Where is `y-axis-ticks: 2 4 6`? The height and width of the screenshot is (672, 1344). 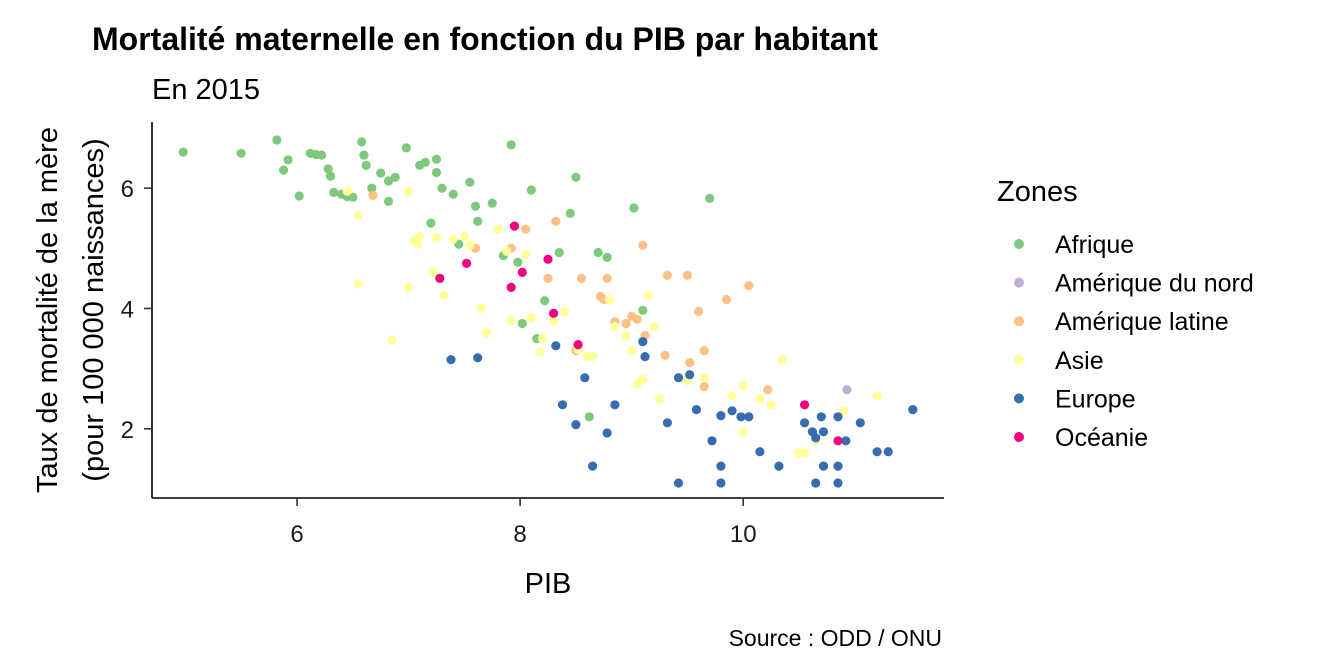 y-axis-ticks: 2 4 6 is located at coordinates (136, 310).